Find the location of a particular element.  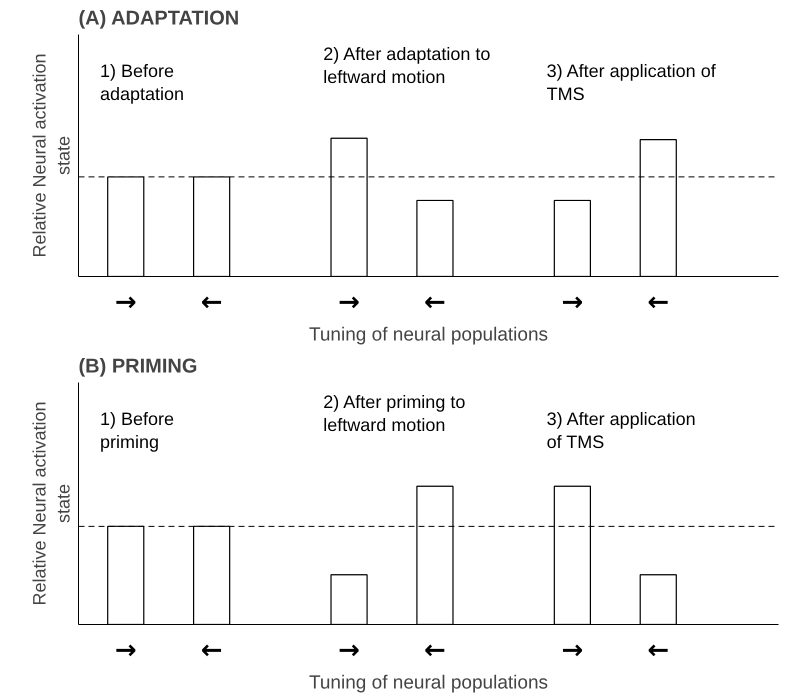

text: 2) After priming to leftward motion is located at coordinates (394, 414).